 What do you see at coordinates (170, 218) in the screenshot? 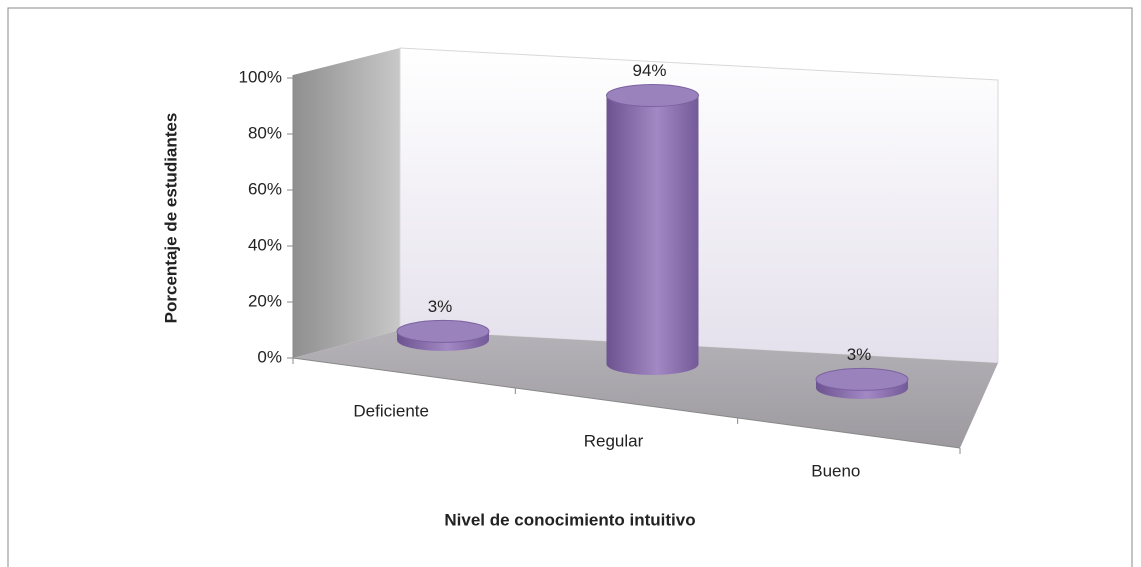
I see `y-axis-title: Porcentaje de estudiantes` at bounding box center [170, 218].